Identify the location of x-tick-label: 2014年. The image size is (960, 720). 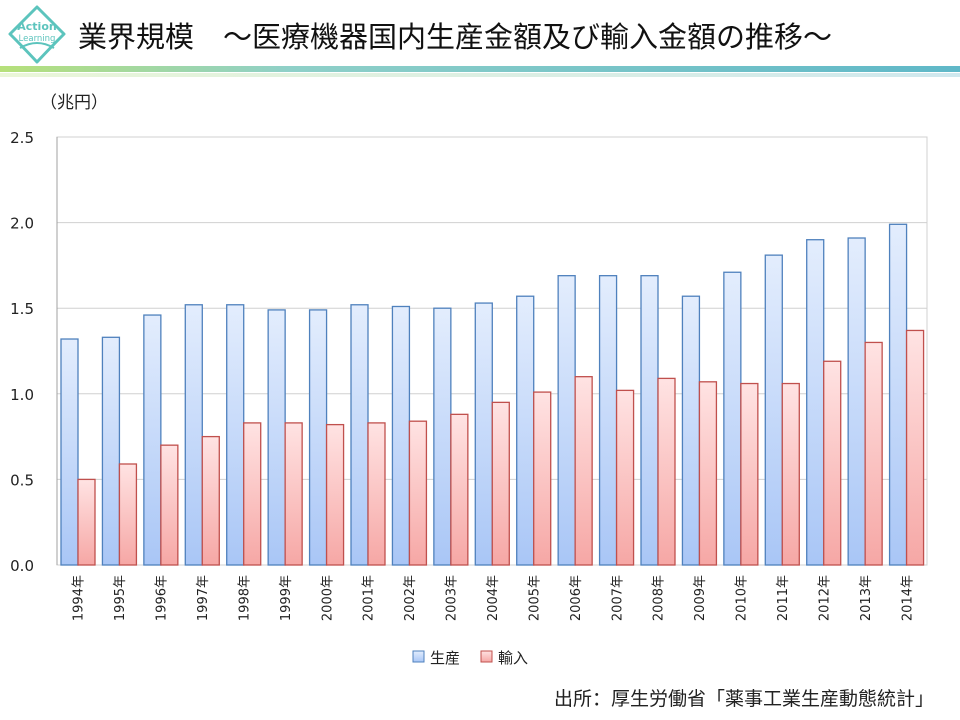
(907, 598).